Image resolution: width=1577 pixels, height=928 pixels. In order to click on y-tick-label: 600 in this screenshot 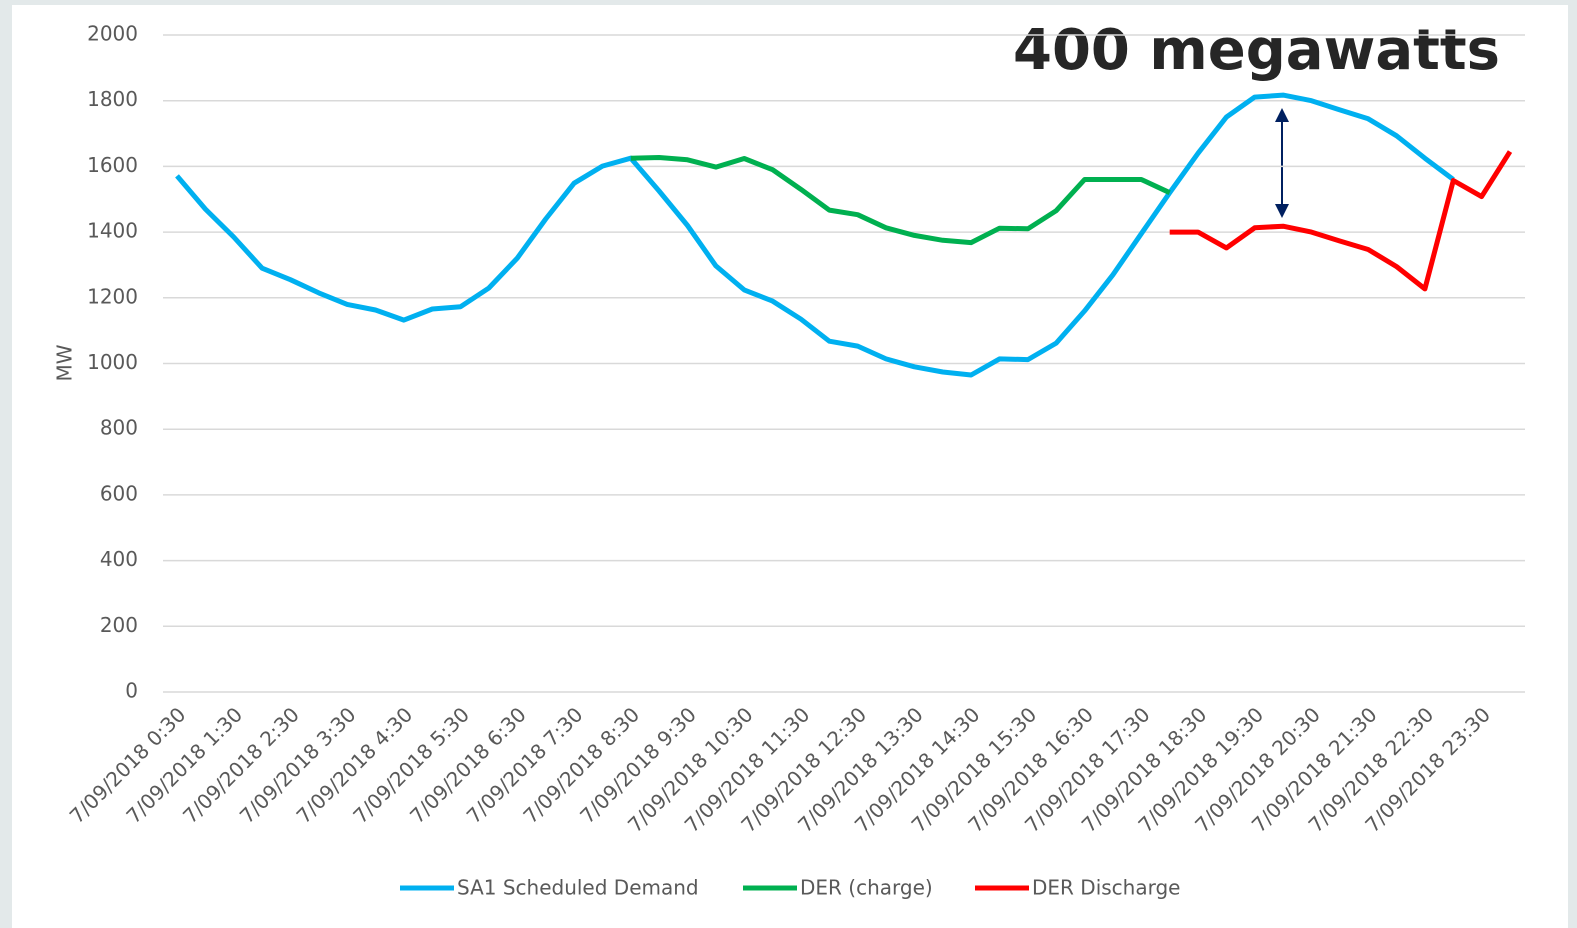, I will do `click(119, 493)`.